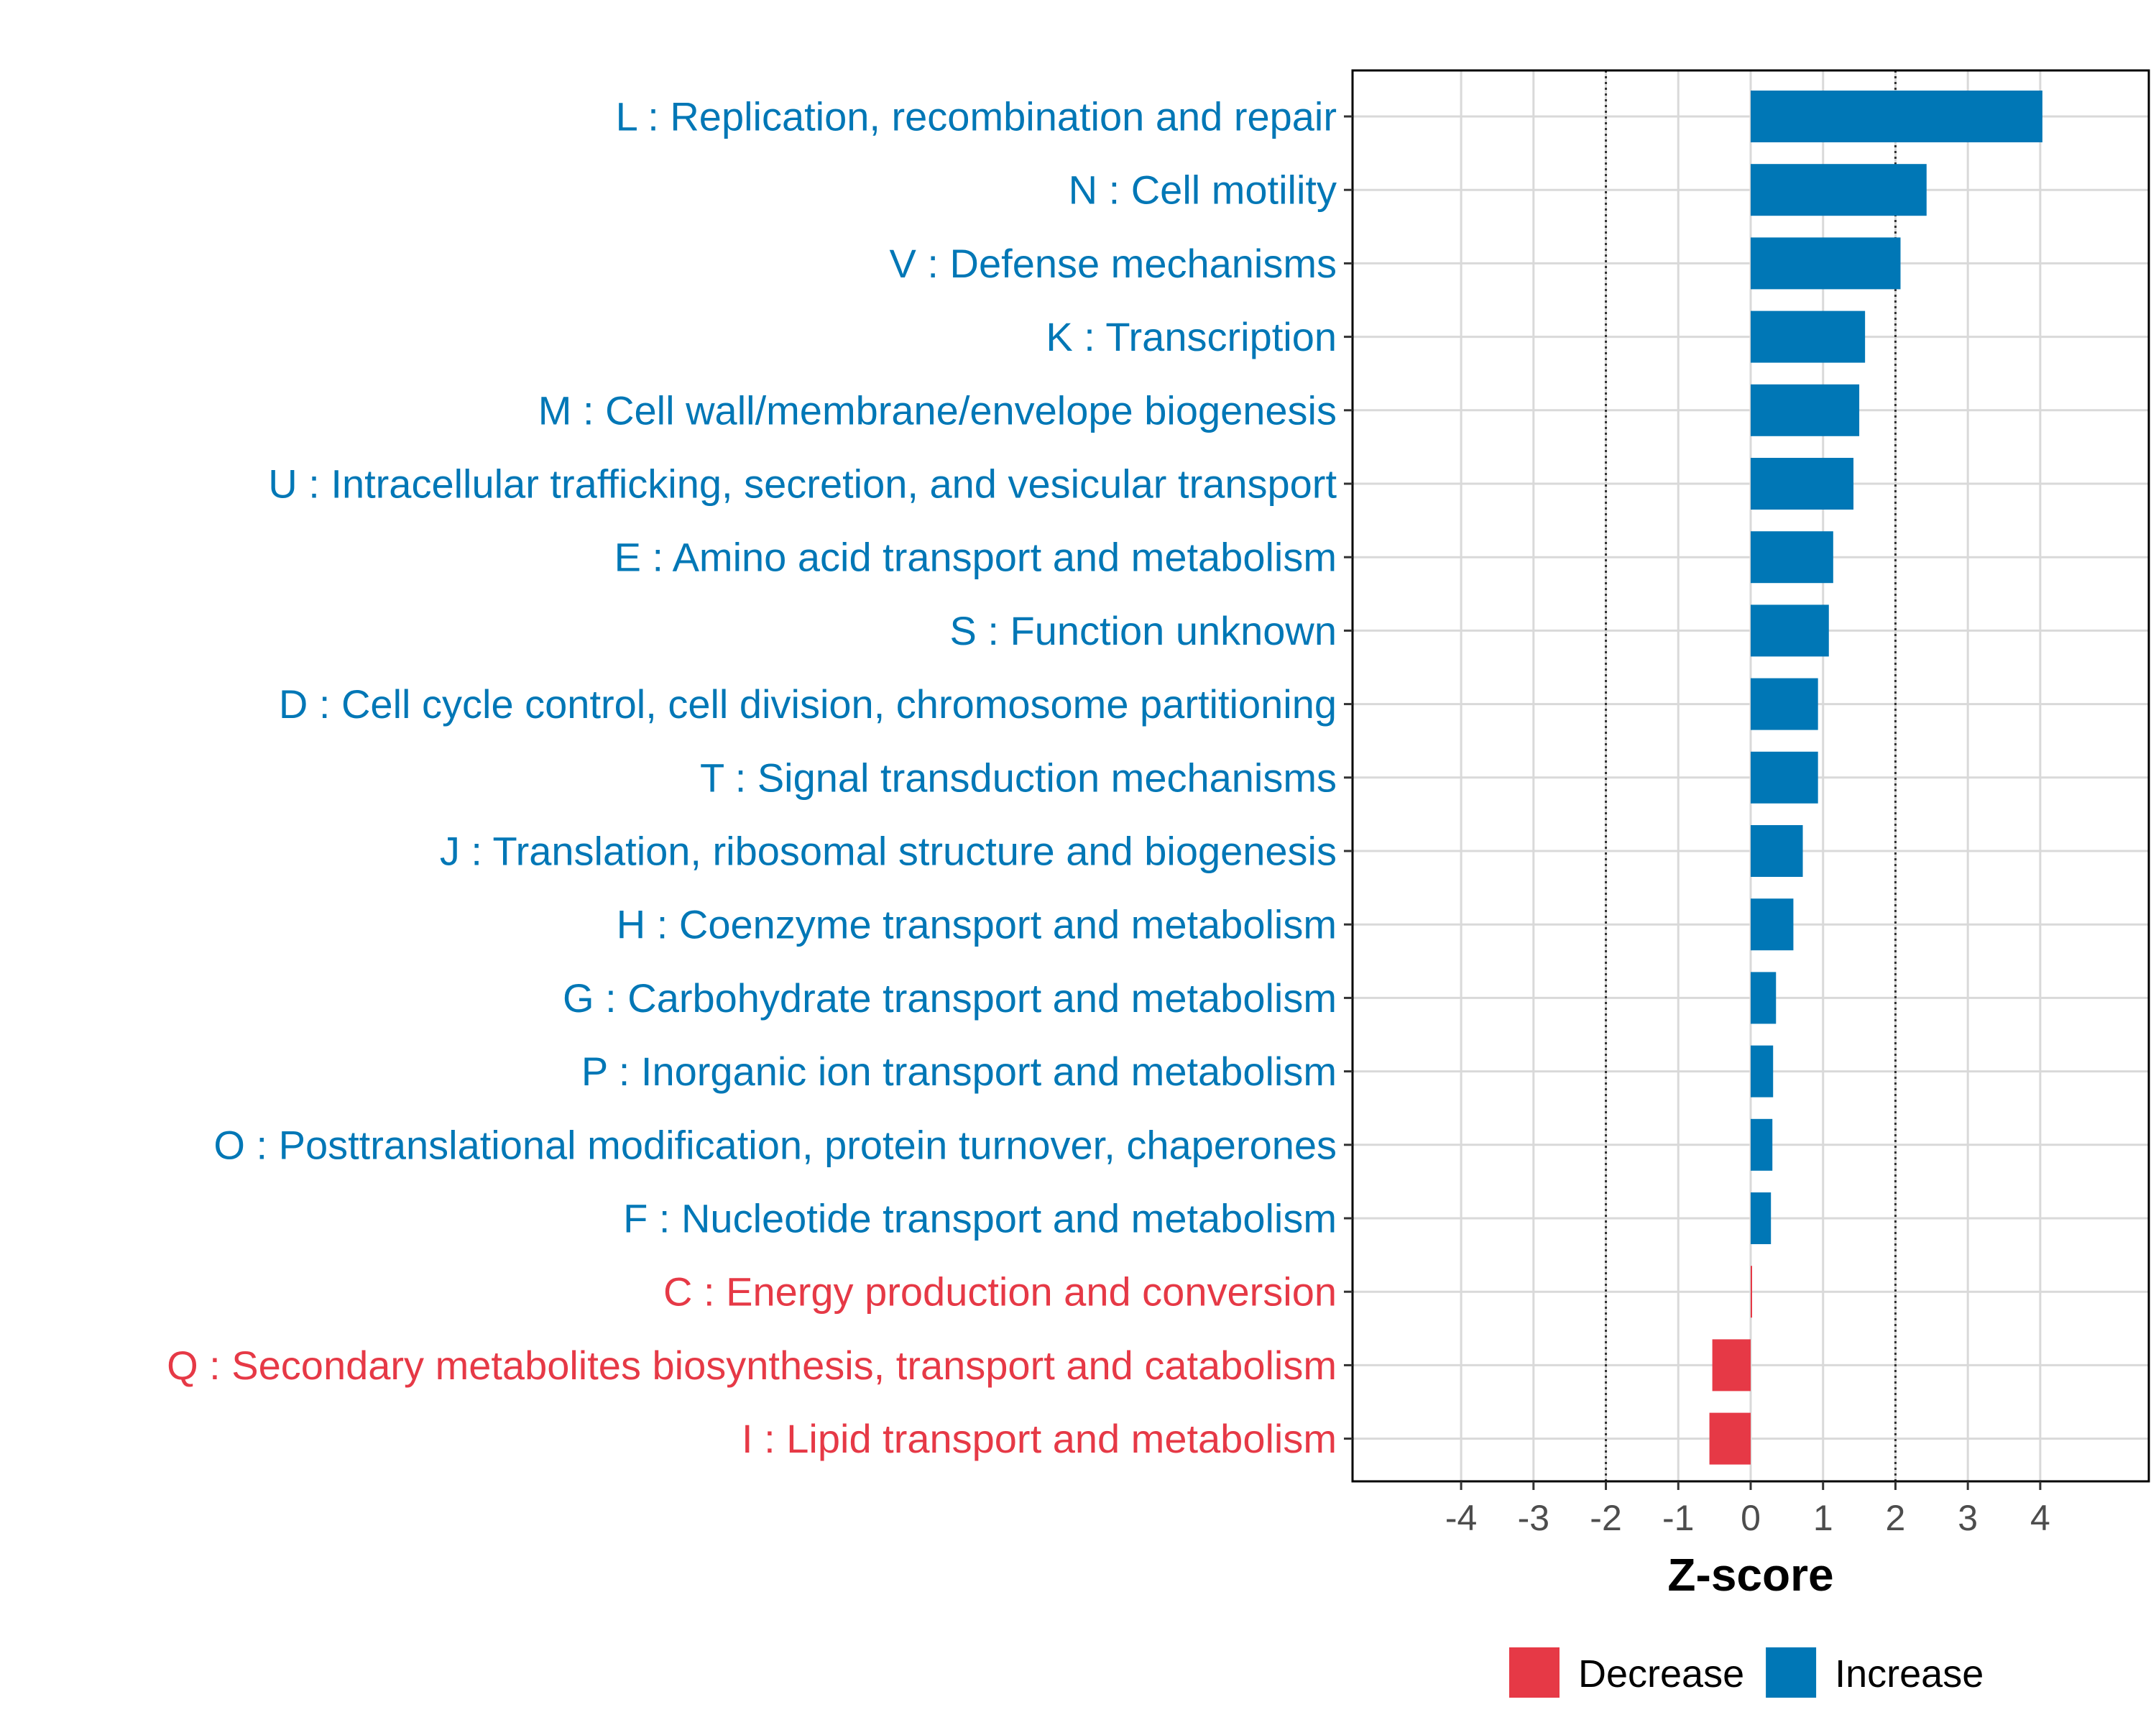 The width and height of the screenshot is (2156, 1725). I want to click on legend-label: Decrease, so click(1661, 1674).